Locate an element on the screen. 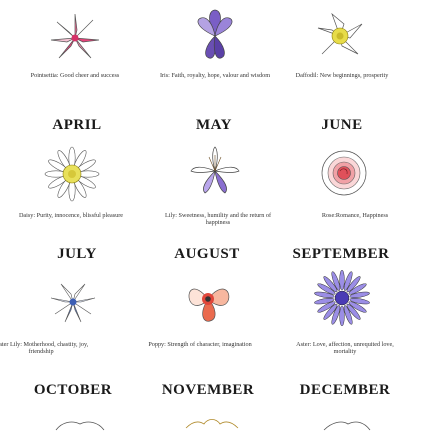  month-june: JUNE is located at coordinates (342, 125).